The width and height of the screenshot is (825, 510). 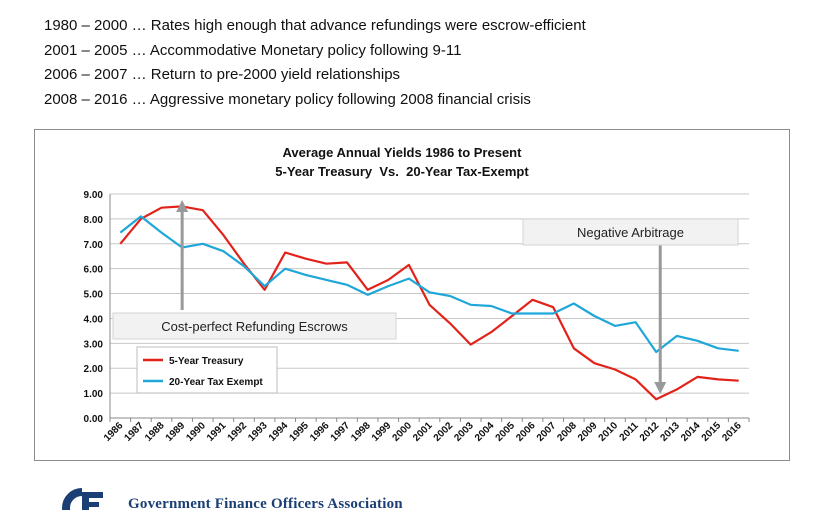 What do you see at coordinates (94, 319) in the screenshot?
I see `y-tick-label: 4.00` at bounding box center [94, 319].